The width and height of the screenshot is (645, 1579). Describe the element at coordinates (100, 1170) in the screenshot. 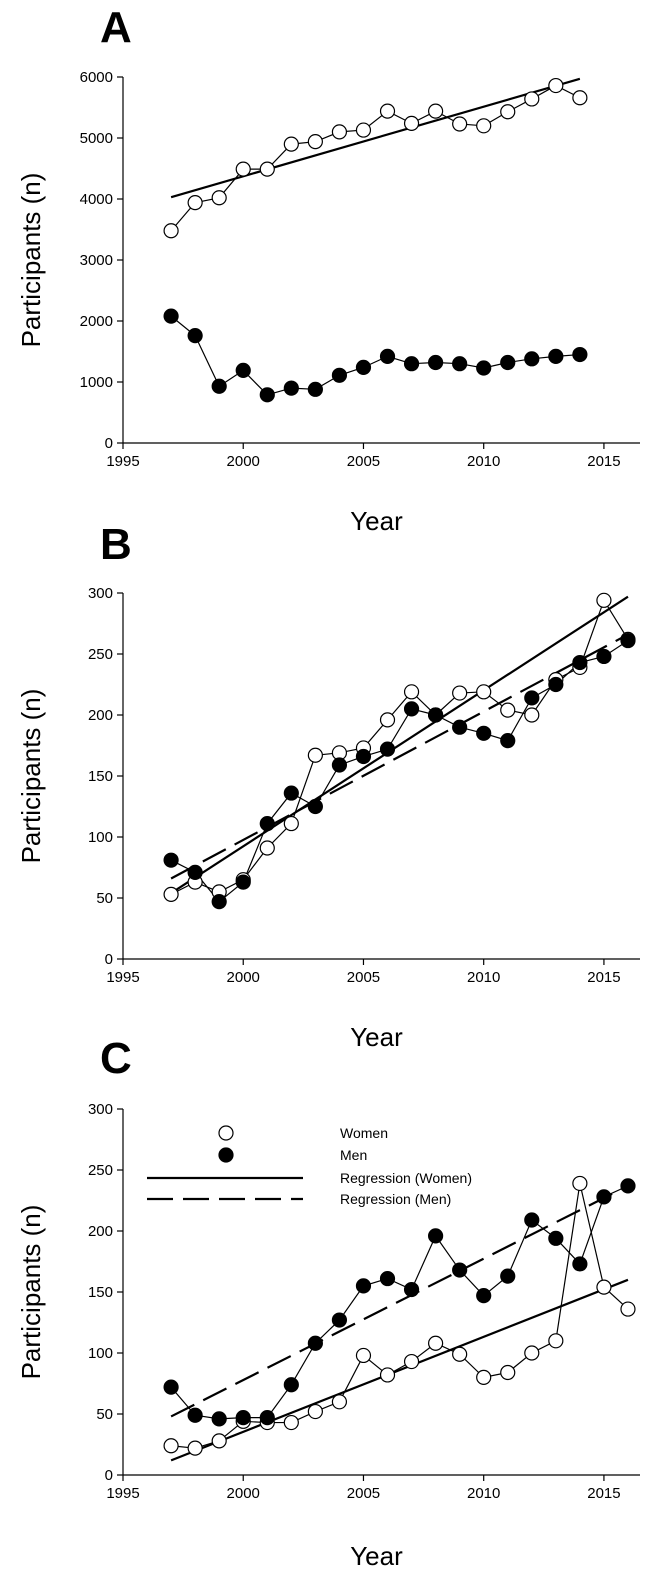

I see `y-tick-label: 250` at that location.